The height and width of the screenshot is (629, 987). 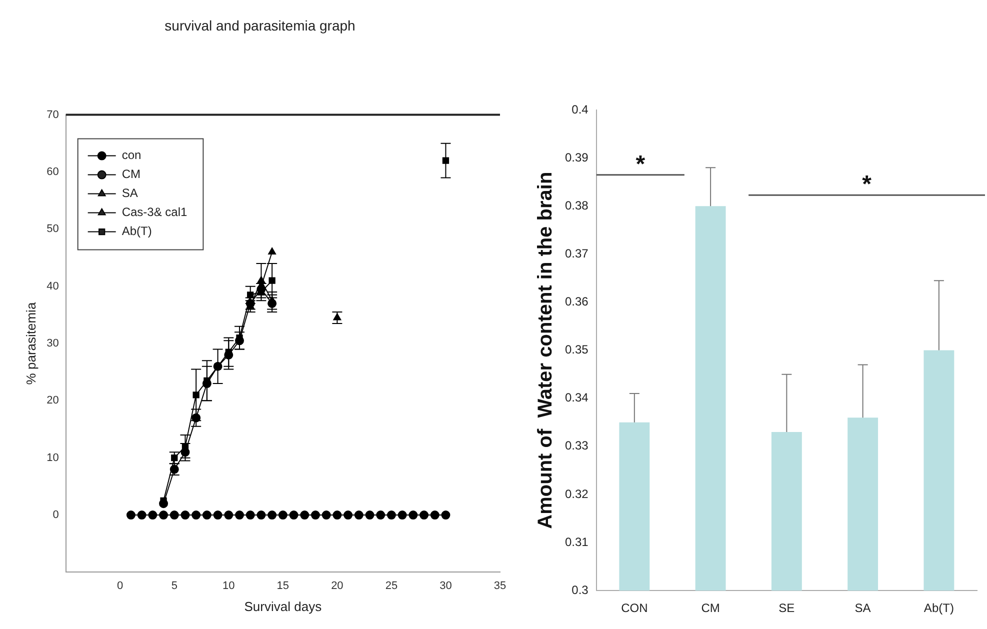 I want to click on y-tick-label: 0.32, so click(x=576, y=493).